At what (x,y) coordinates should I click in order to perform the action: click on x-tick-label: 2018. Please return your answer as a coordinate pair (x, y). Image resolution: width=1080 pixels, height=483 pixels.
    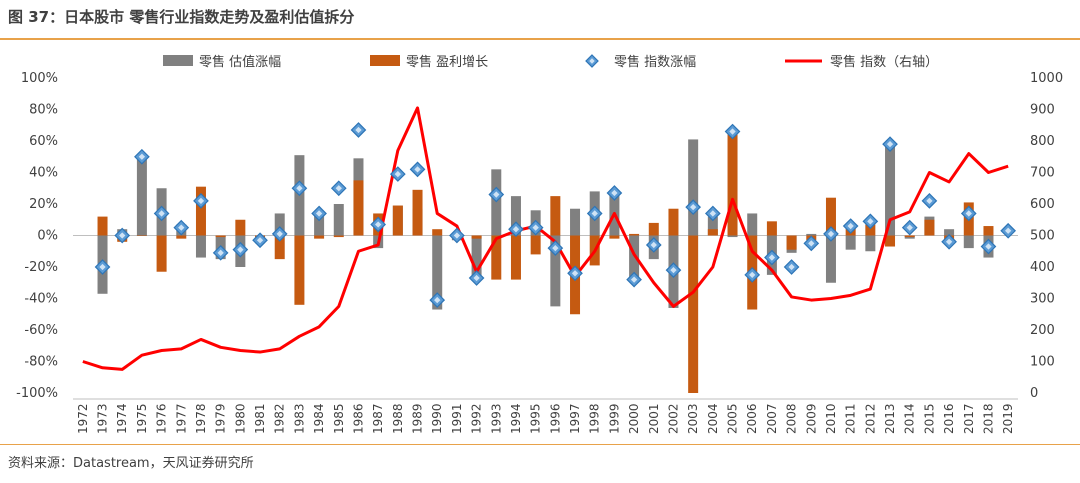
    Looking at the image, I should click on (988, 418).